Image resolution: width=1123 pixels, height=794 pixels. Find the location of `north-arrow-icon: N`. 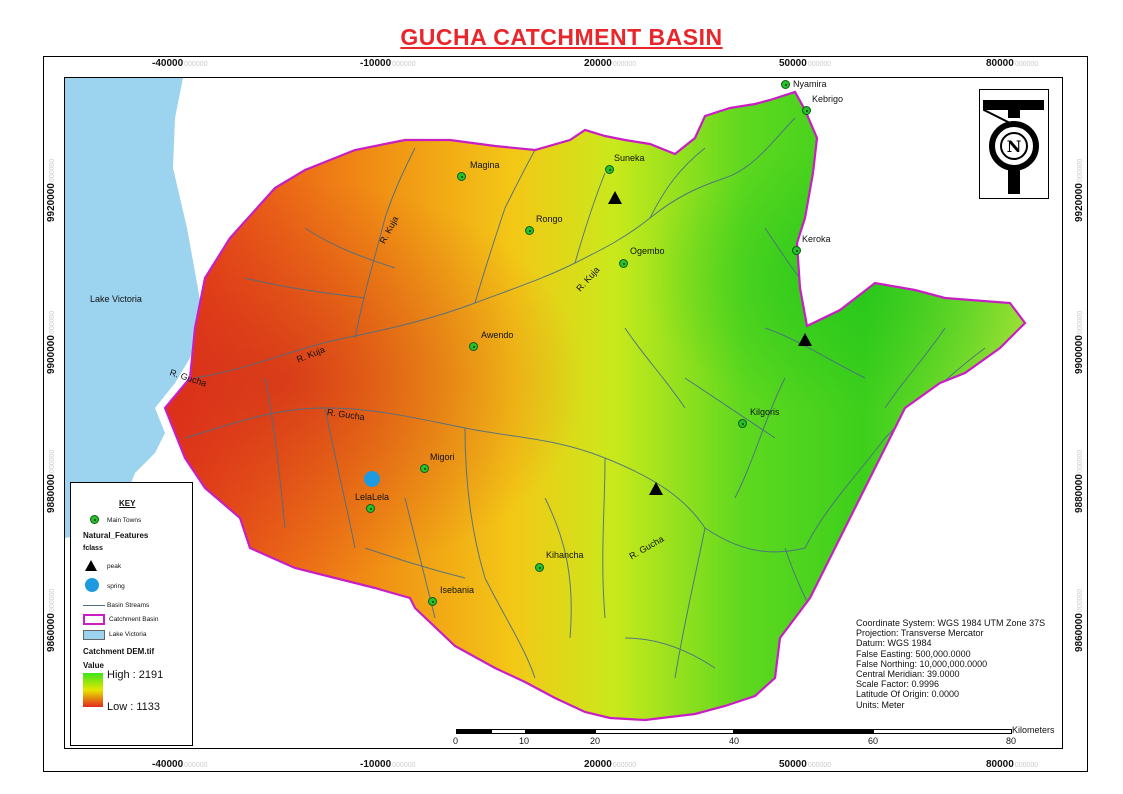

north-arrow-icon: N is located at coordinates (1013, 147).